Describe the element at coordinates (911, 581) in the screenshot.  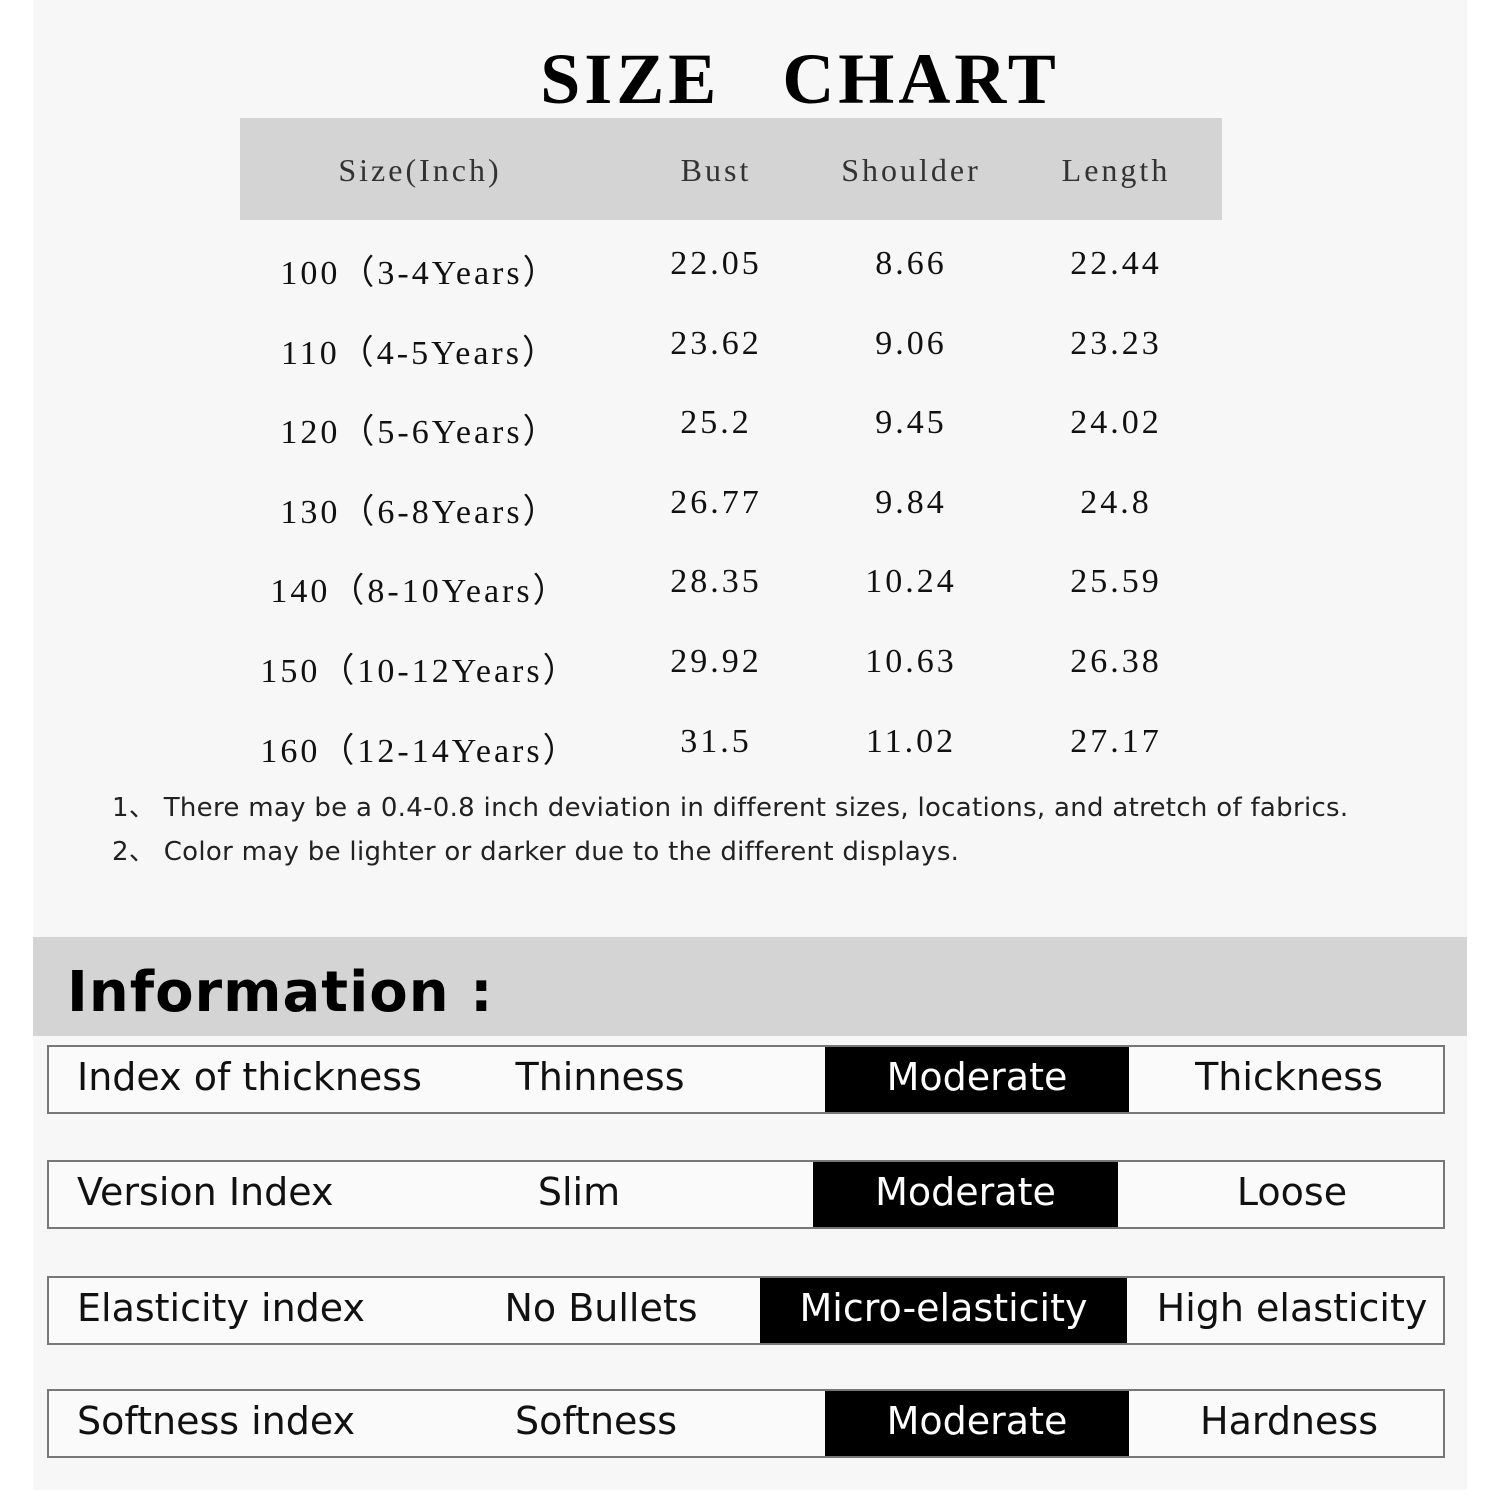
I see `table-cell-shoulder: 10.24` at that location.